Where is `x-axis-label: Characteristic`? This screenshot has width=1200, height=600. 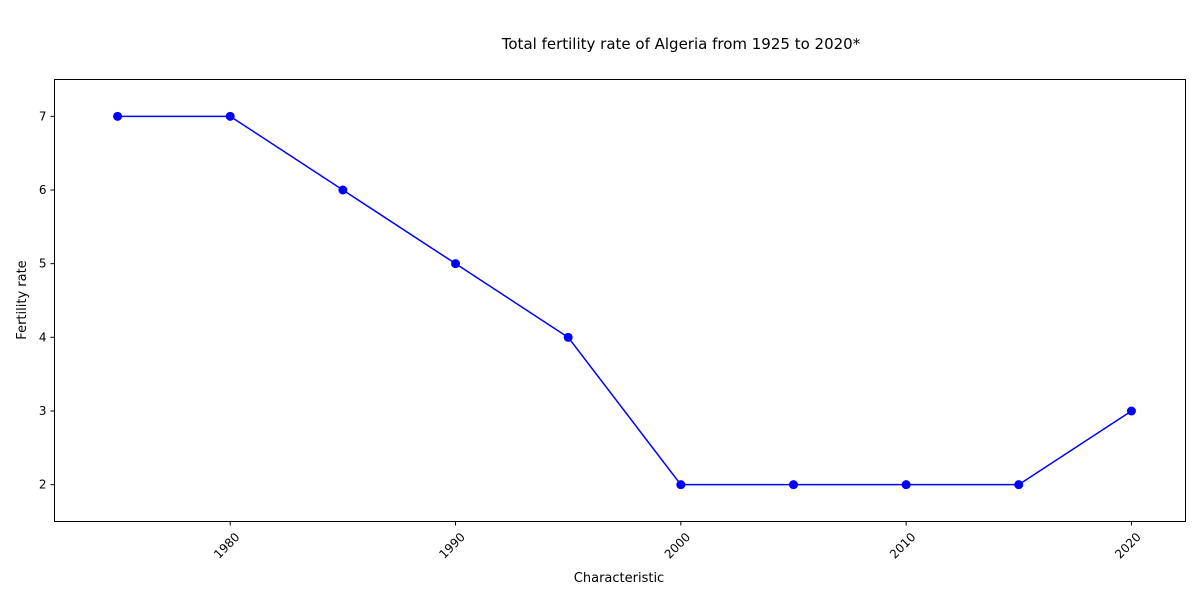 x-axis-label: Characteristic is located at coordinates (619, 578).